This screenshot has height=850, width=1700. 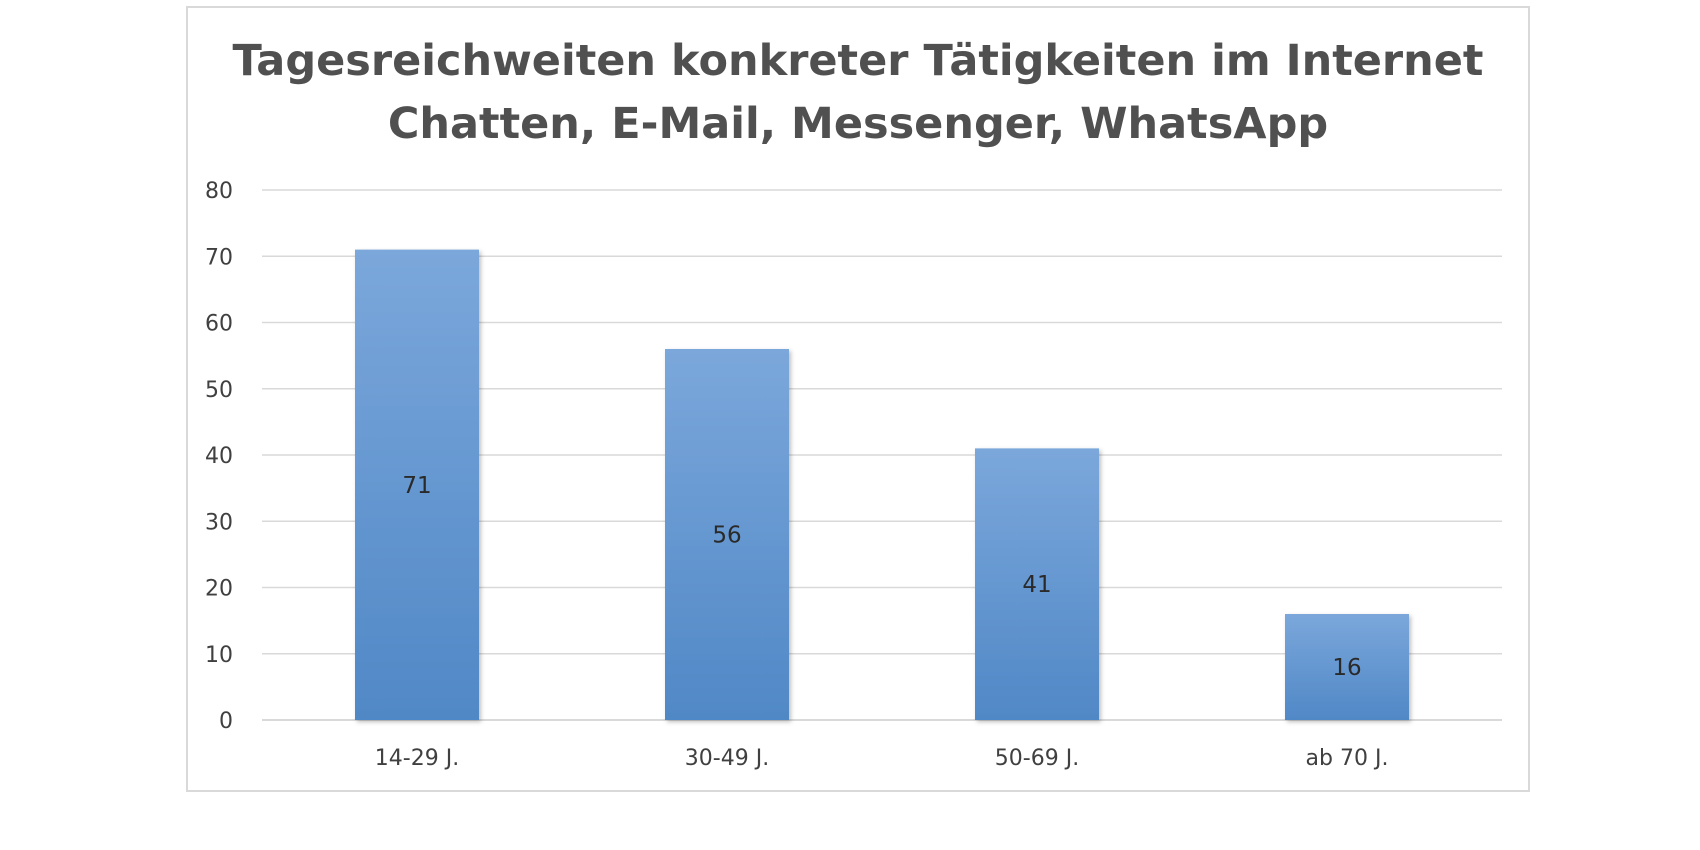 What do you see at coordinates (1037, 758) in the screenshot?
I see `x-category-label: 50-69 J.` at bounding box center [1037, 758].